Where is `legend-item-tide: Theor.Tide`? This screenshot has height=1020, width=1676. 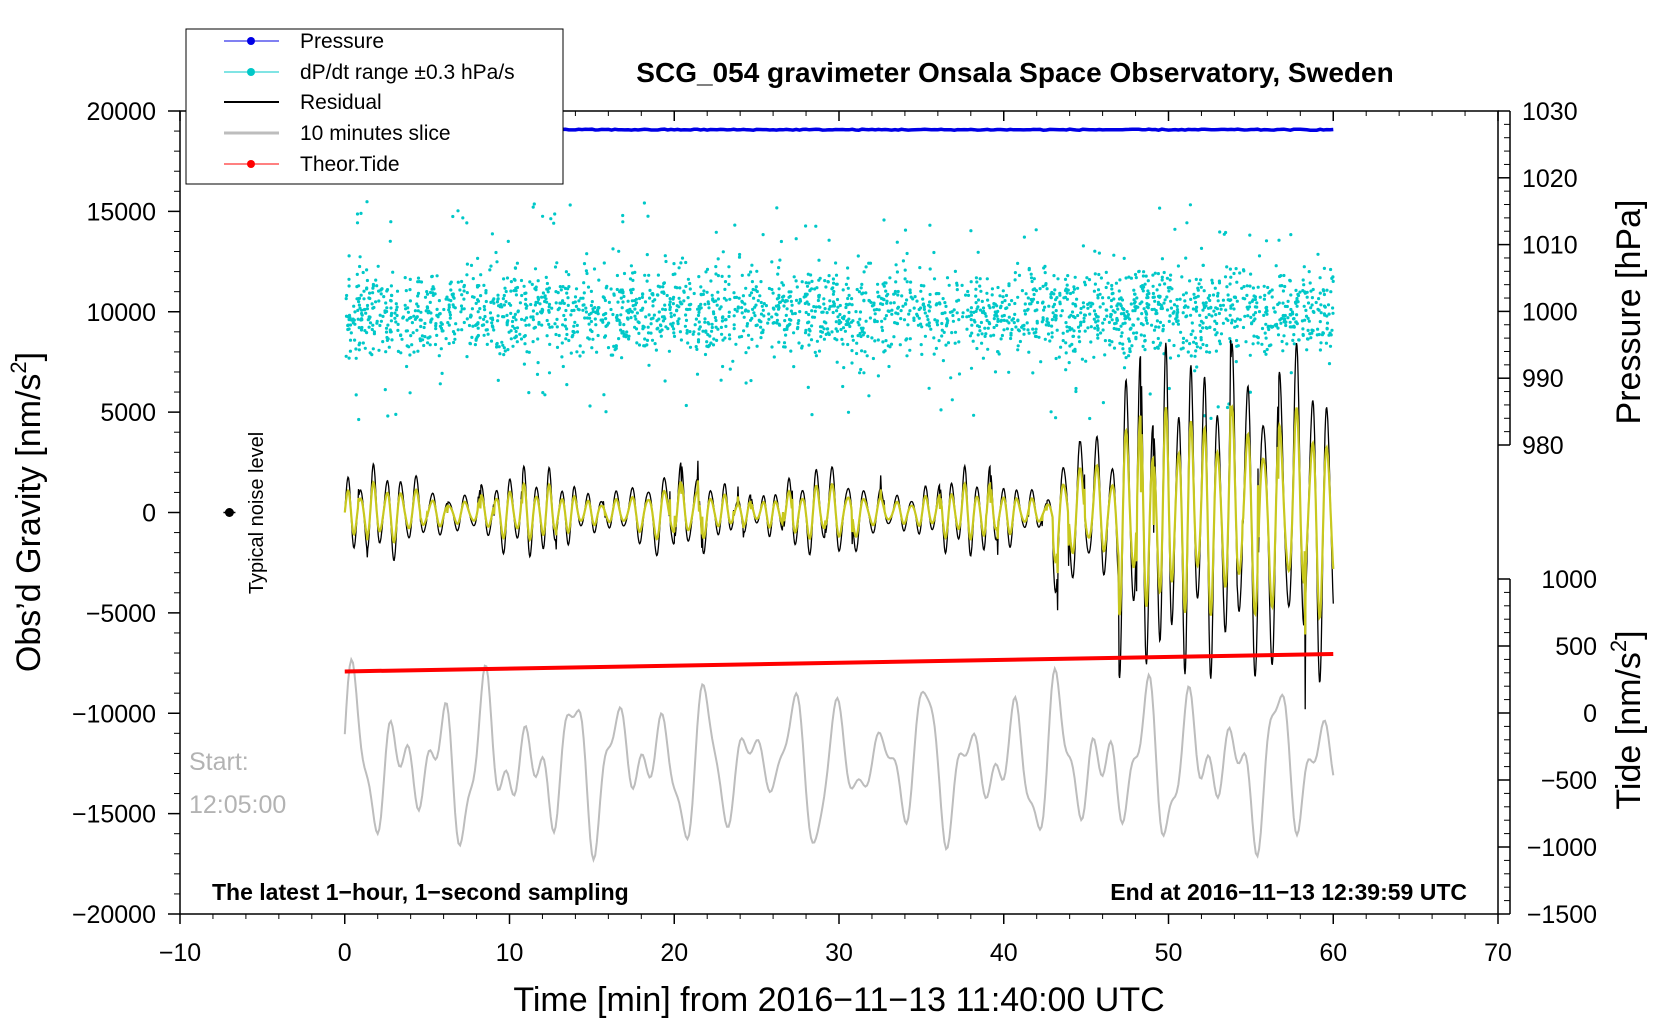
legend-item-tide: Theor.Tide is located at coordinates (312, 164).